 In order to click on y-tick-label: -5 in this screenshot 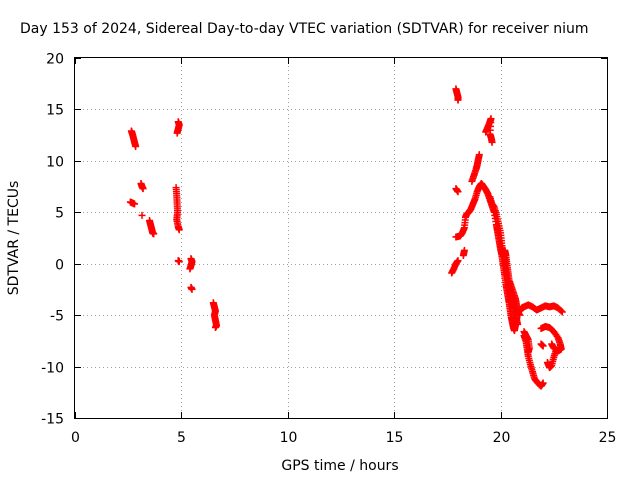, I will do `click(57, 317)`.